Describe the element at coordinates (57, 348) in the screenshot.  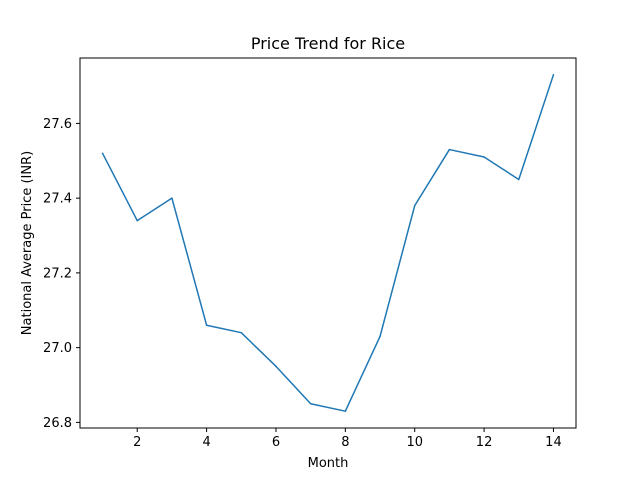
I see `y-tick-label: 27.0` at that location.